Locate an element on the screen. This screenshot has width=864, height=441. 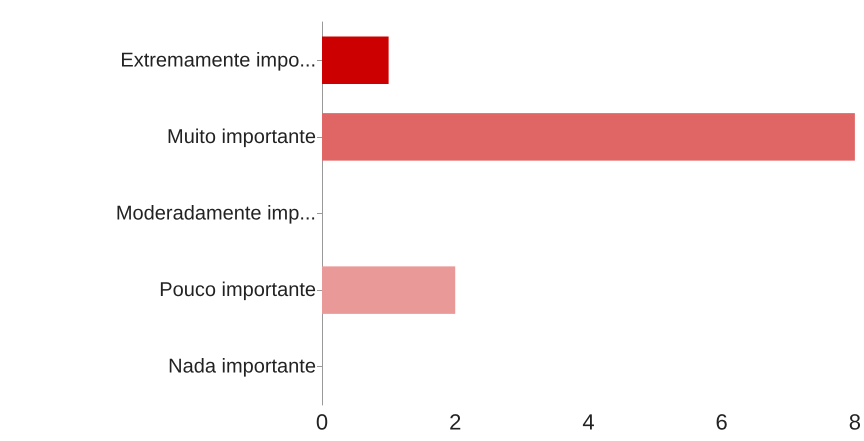
y-tick-label: Pouco importante is located at coordinates (237, 290).